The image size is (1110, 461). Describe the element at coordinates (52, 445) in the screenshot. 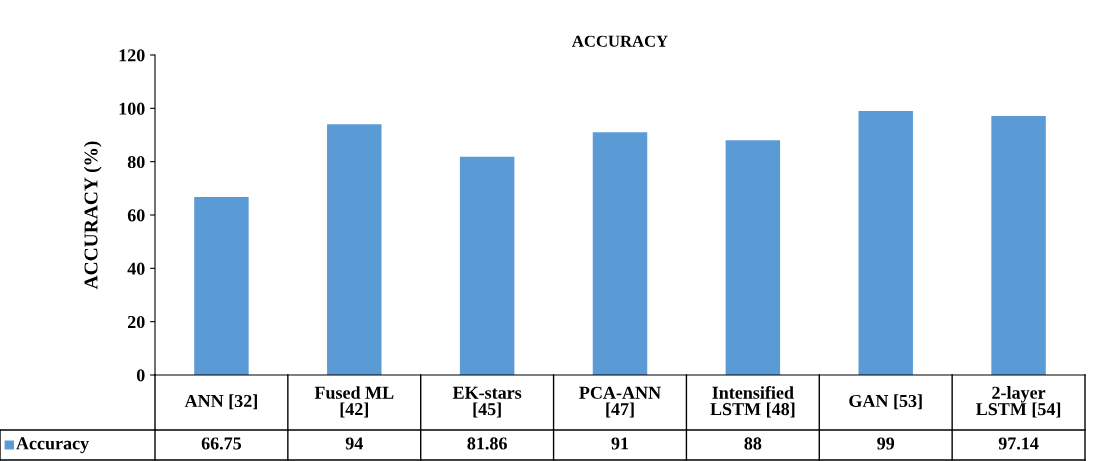

I see `legend-label: Accuracy` at that location.